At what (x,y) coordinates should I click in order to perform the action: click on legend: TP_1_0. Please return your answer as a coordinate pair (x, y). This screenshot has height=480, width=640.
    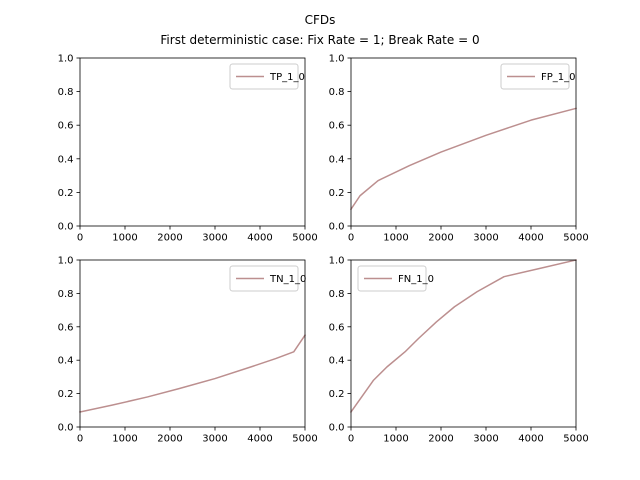
    Looking at the image, I should click on (267, 76).